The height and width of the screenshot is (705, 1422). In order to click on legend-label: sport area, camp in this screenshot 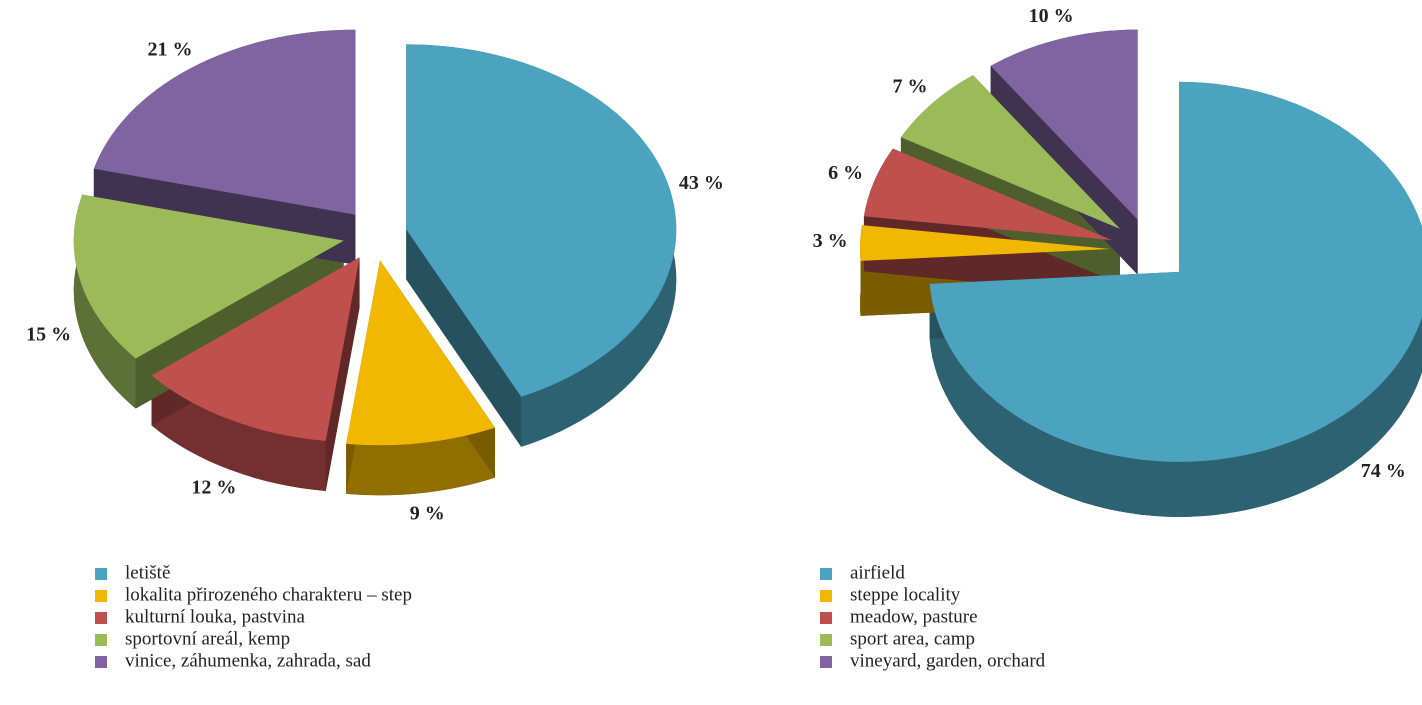, I will do `click(912, 638)`.